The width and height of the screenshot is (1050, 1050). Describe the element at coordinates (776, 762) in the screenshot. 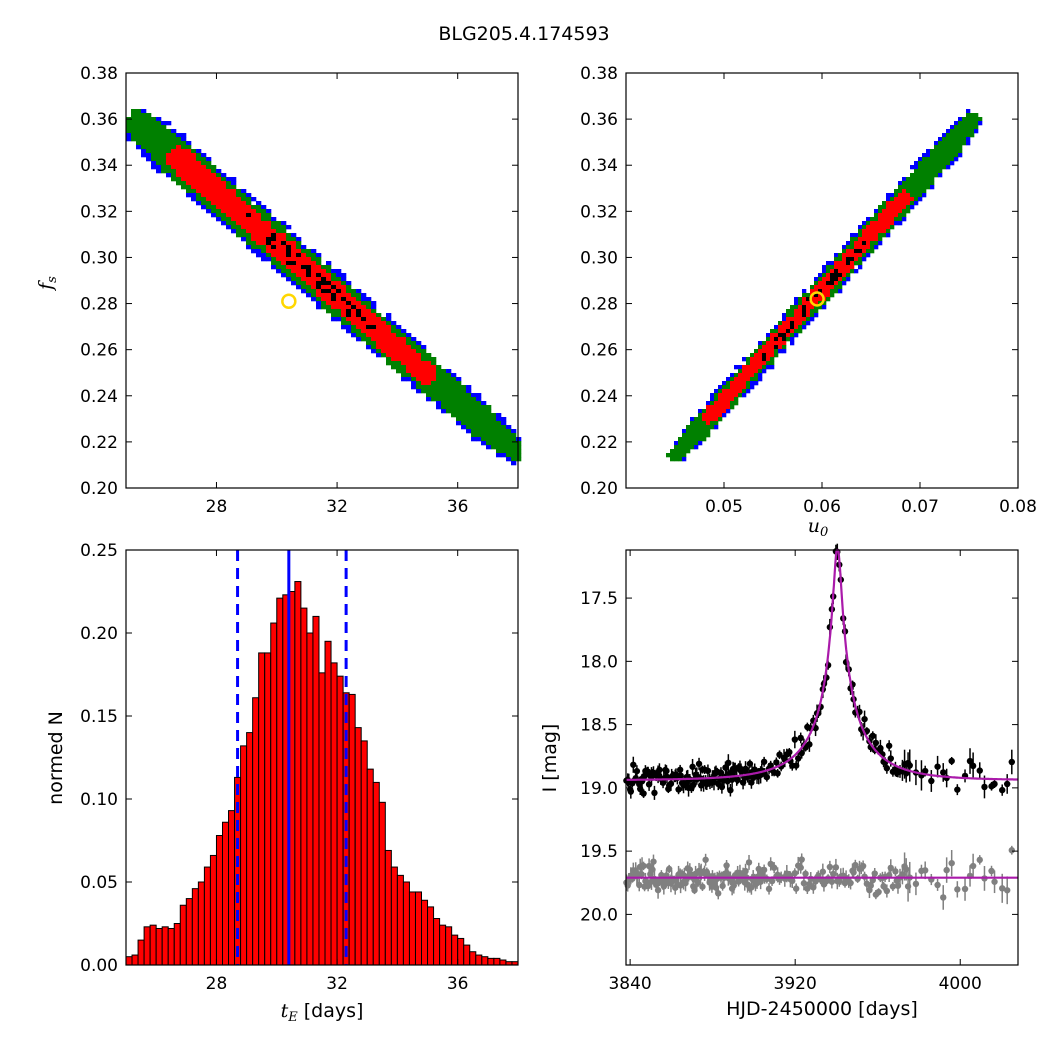

I see `black-point` at that location.